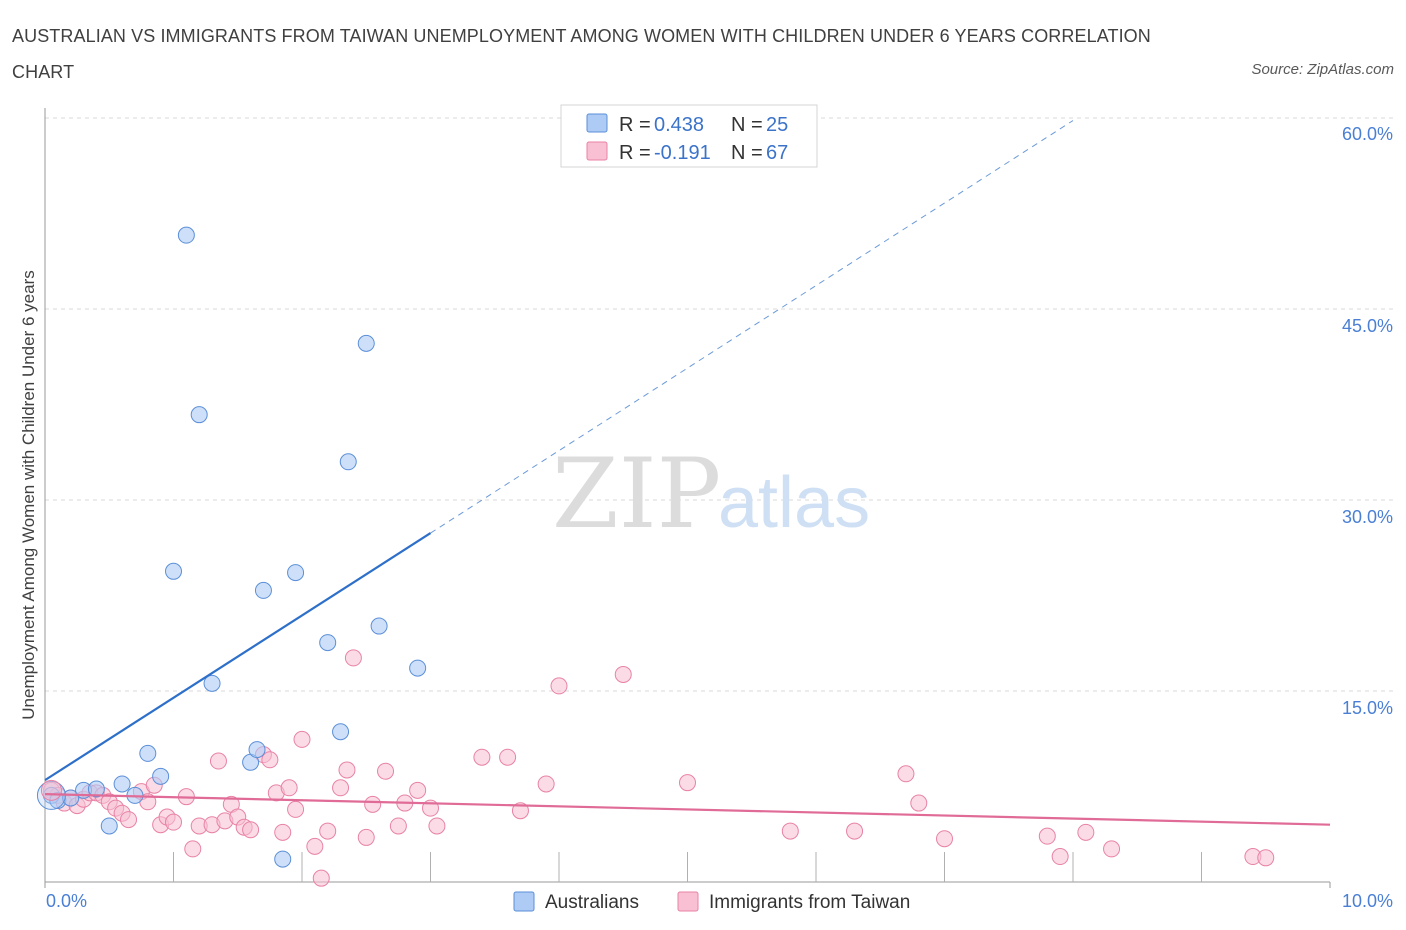  What do you see at coordinates (687, 809) in the screenshot?
I see `trendline-taiwan` at bounding box center [687, 809].